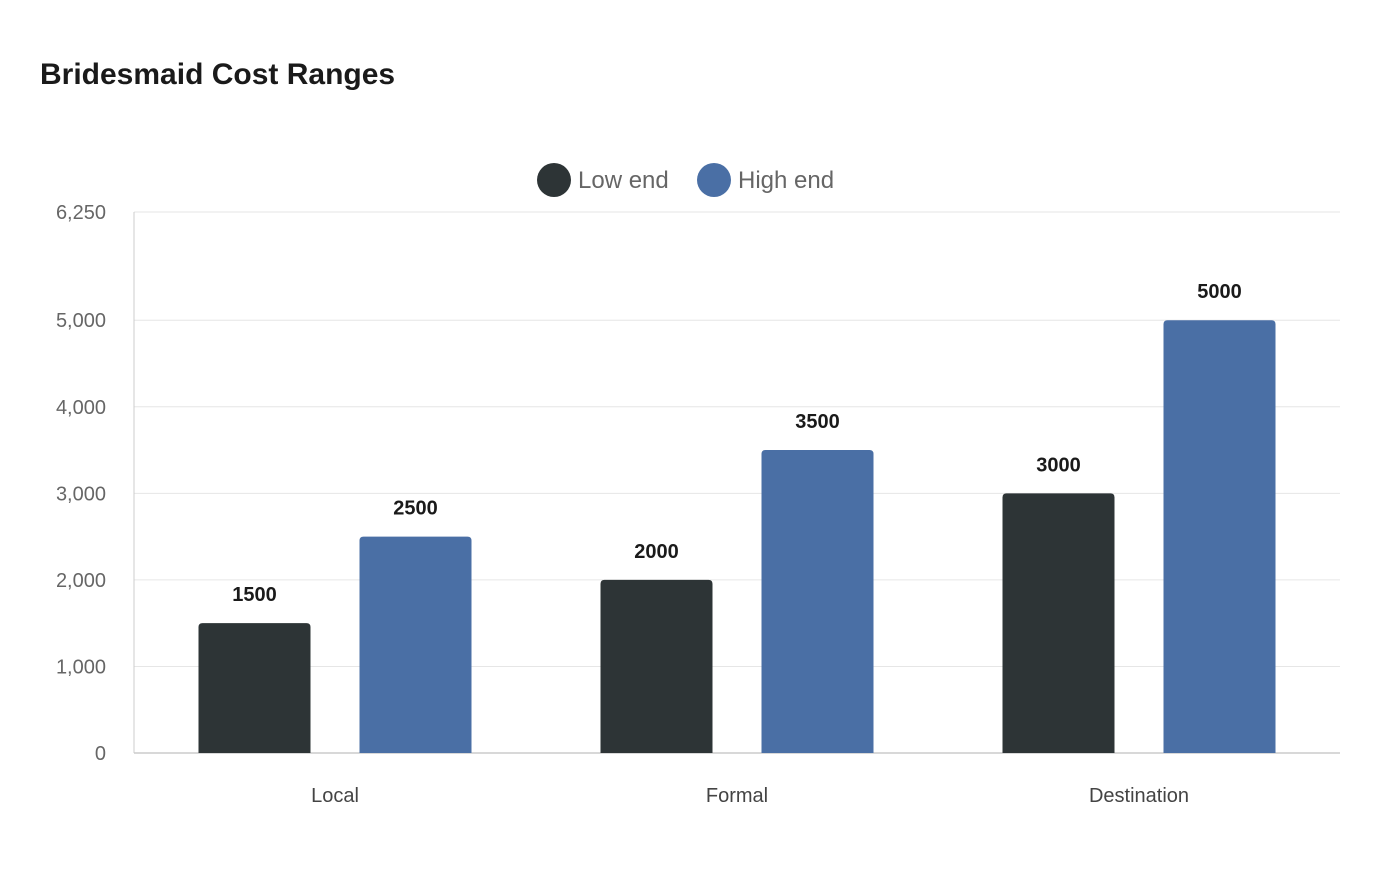 The height and width of the screenshot is (880, 1400). What do you see at coordinates (786, 180) in the screenshot?
I see `legend-label: High end` at bounding box center [786, 180].